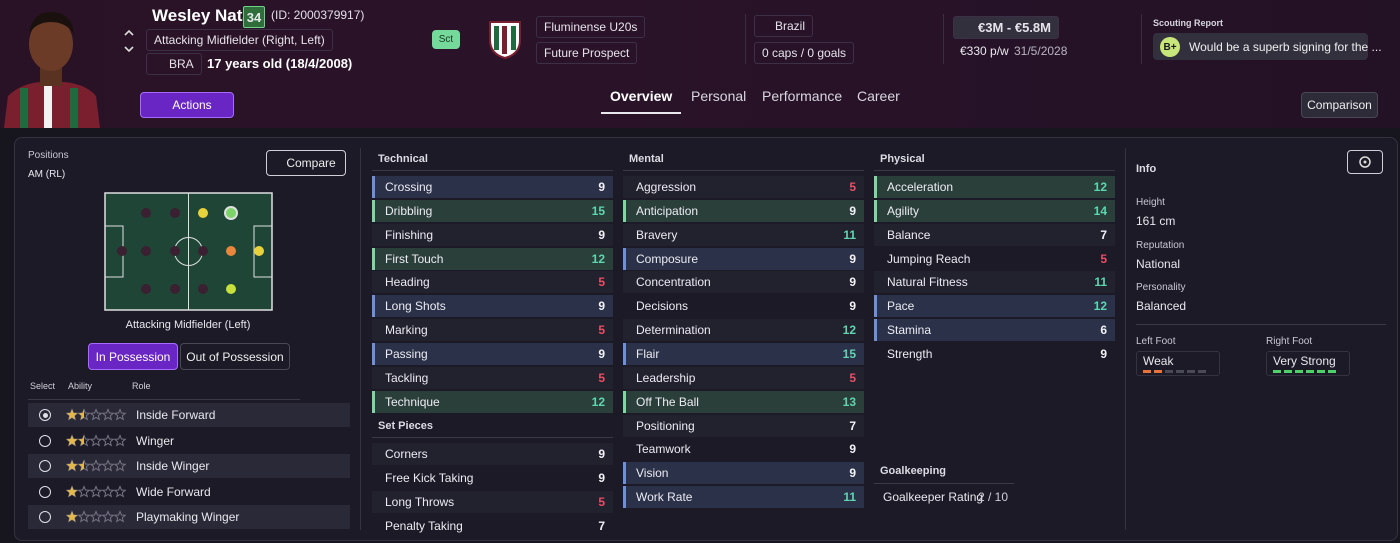 The image size is (1400, 543). I want to click on role-row: Winger, so click(189, 441).